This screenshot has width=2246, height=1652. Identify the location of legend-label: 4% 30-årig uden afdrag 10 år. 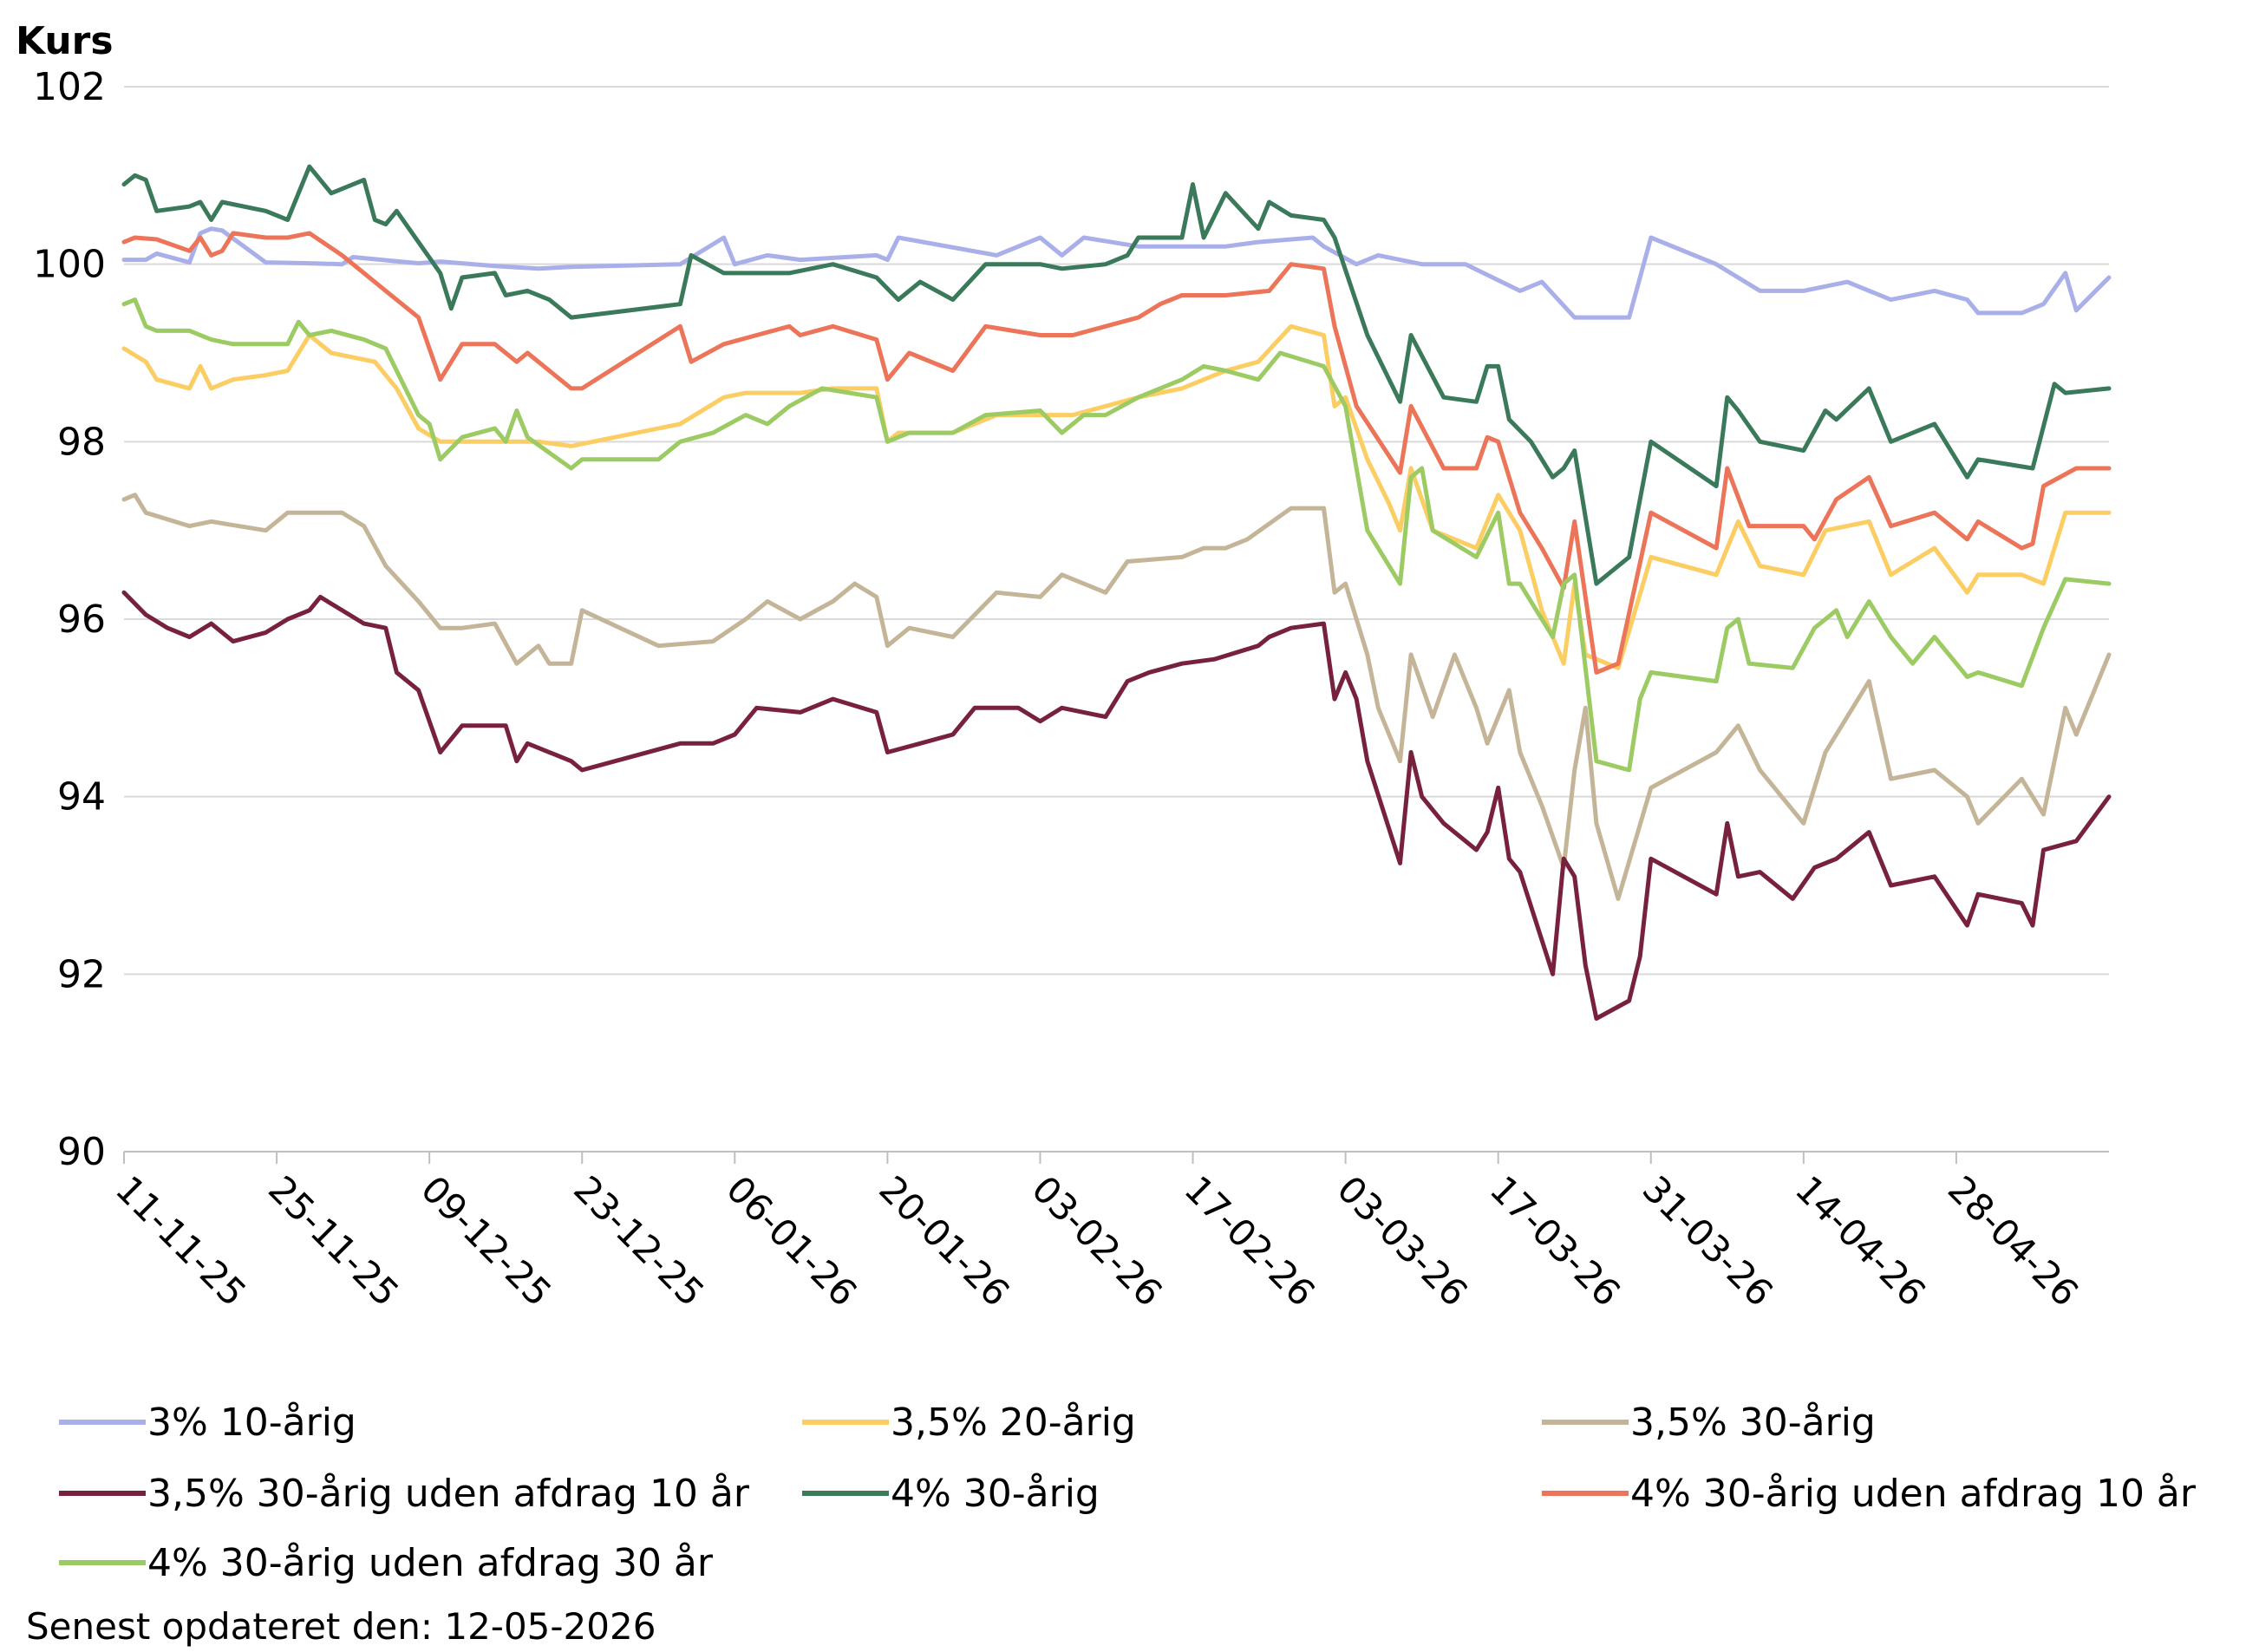
(1913, 1494).